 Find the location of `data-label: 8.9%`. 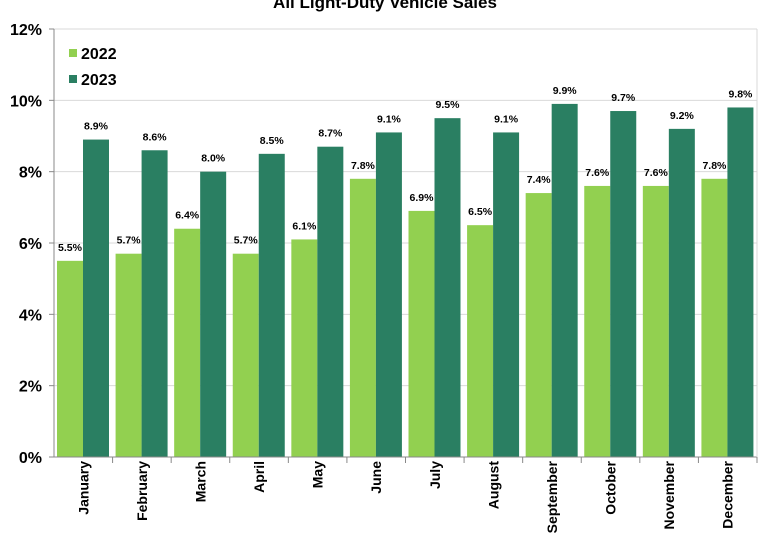

data-label: 8.9% is located at coordinates (96, 127).